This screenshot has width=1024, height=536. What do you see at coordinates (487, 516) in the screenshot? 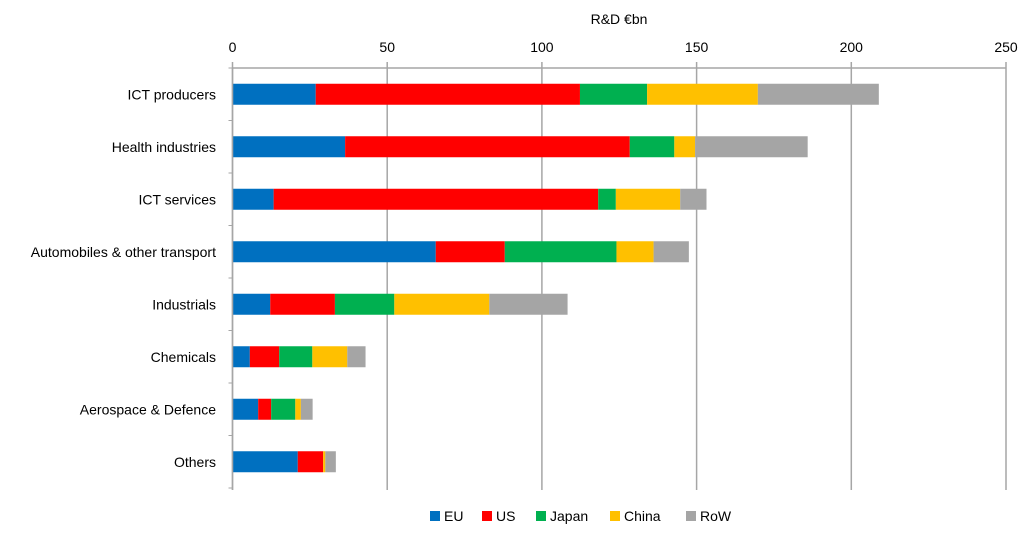
I see `legend-swatch-us` at bounding box center [487, 516].